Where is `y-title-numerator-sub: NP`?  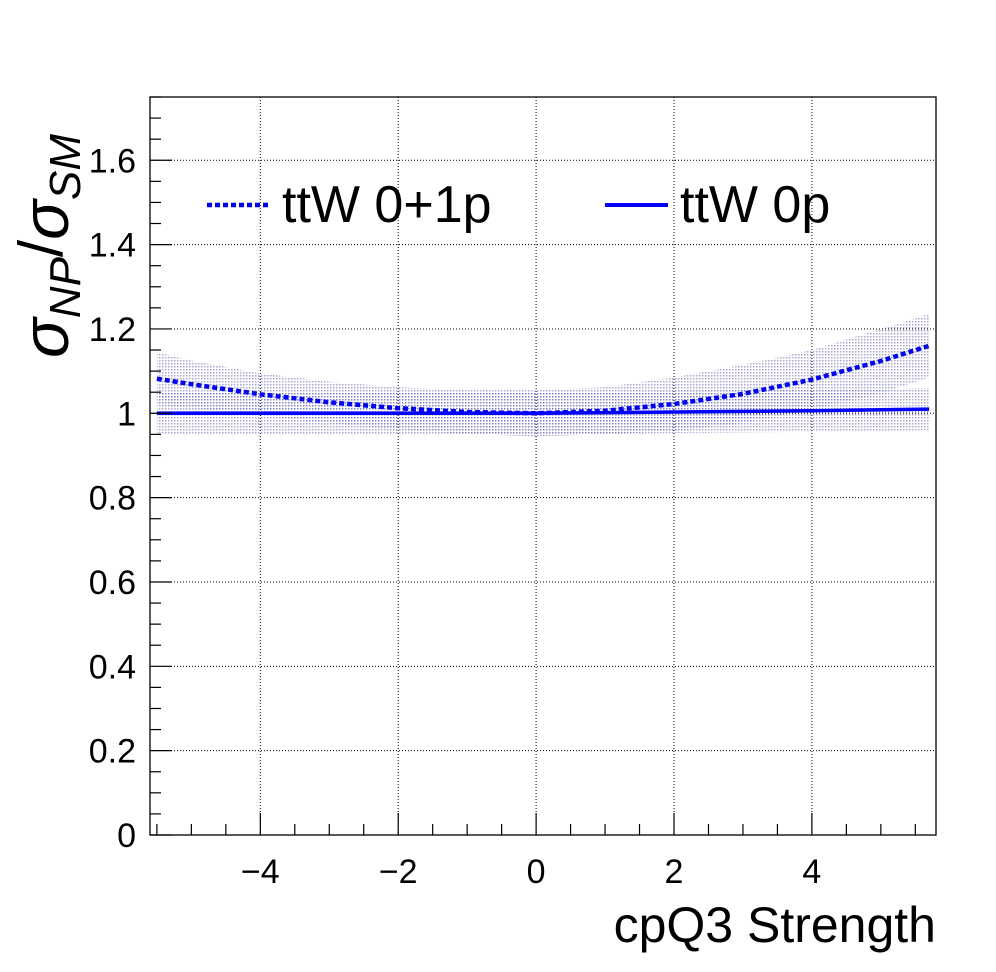 y-title-numerator-sub: NP is located at coordinates (65, 287).